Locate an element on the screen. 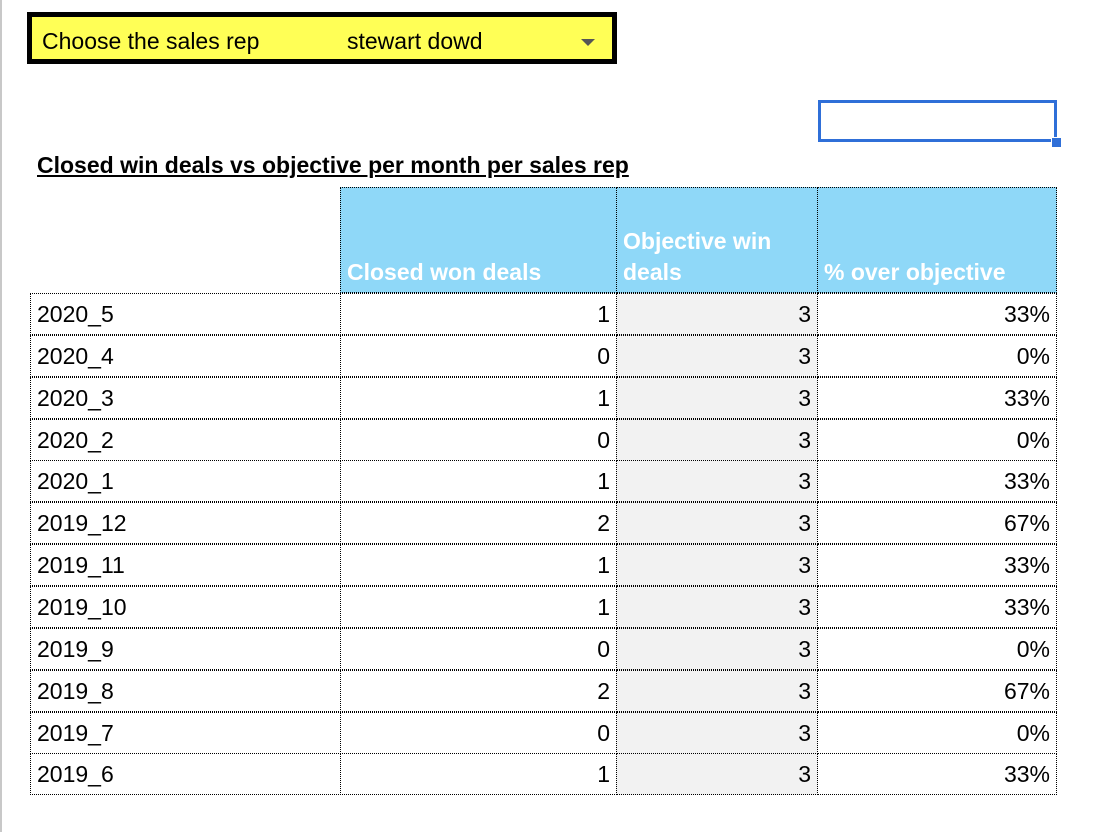 The height and width of the screenshot is (832, 1094). table-row: 2020_3 1 3 33% is located at coordinates (543, 398).